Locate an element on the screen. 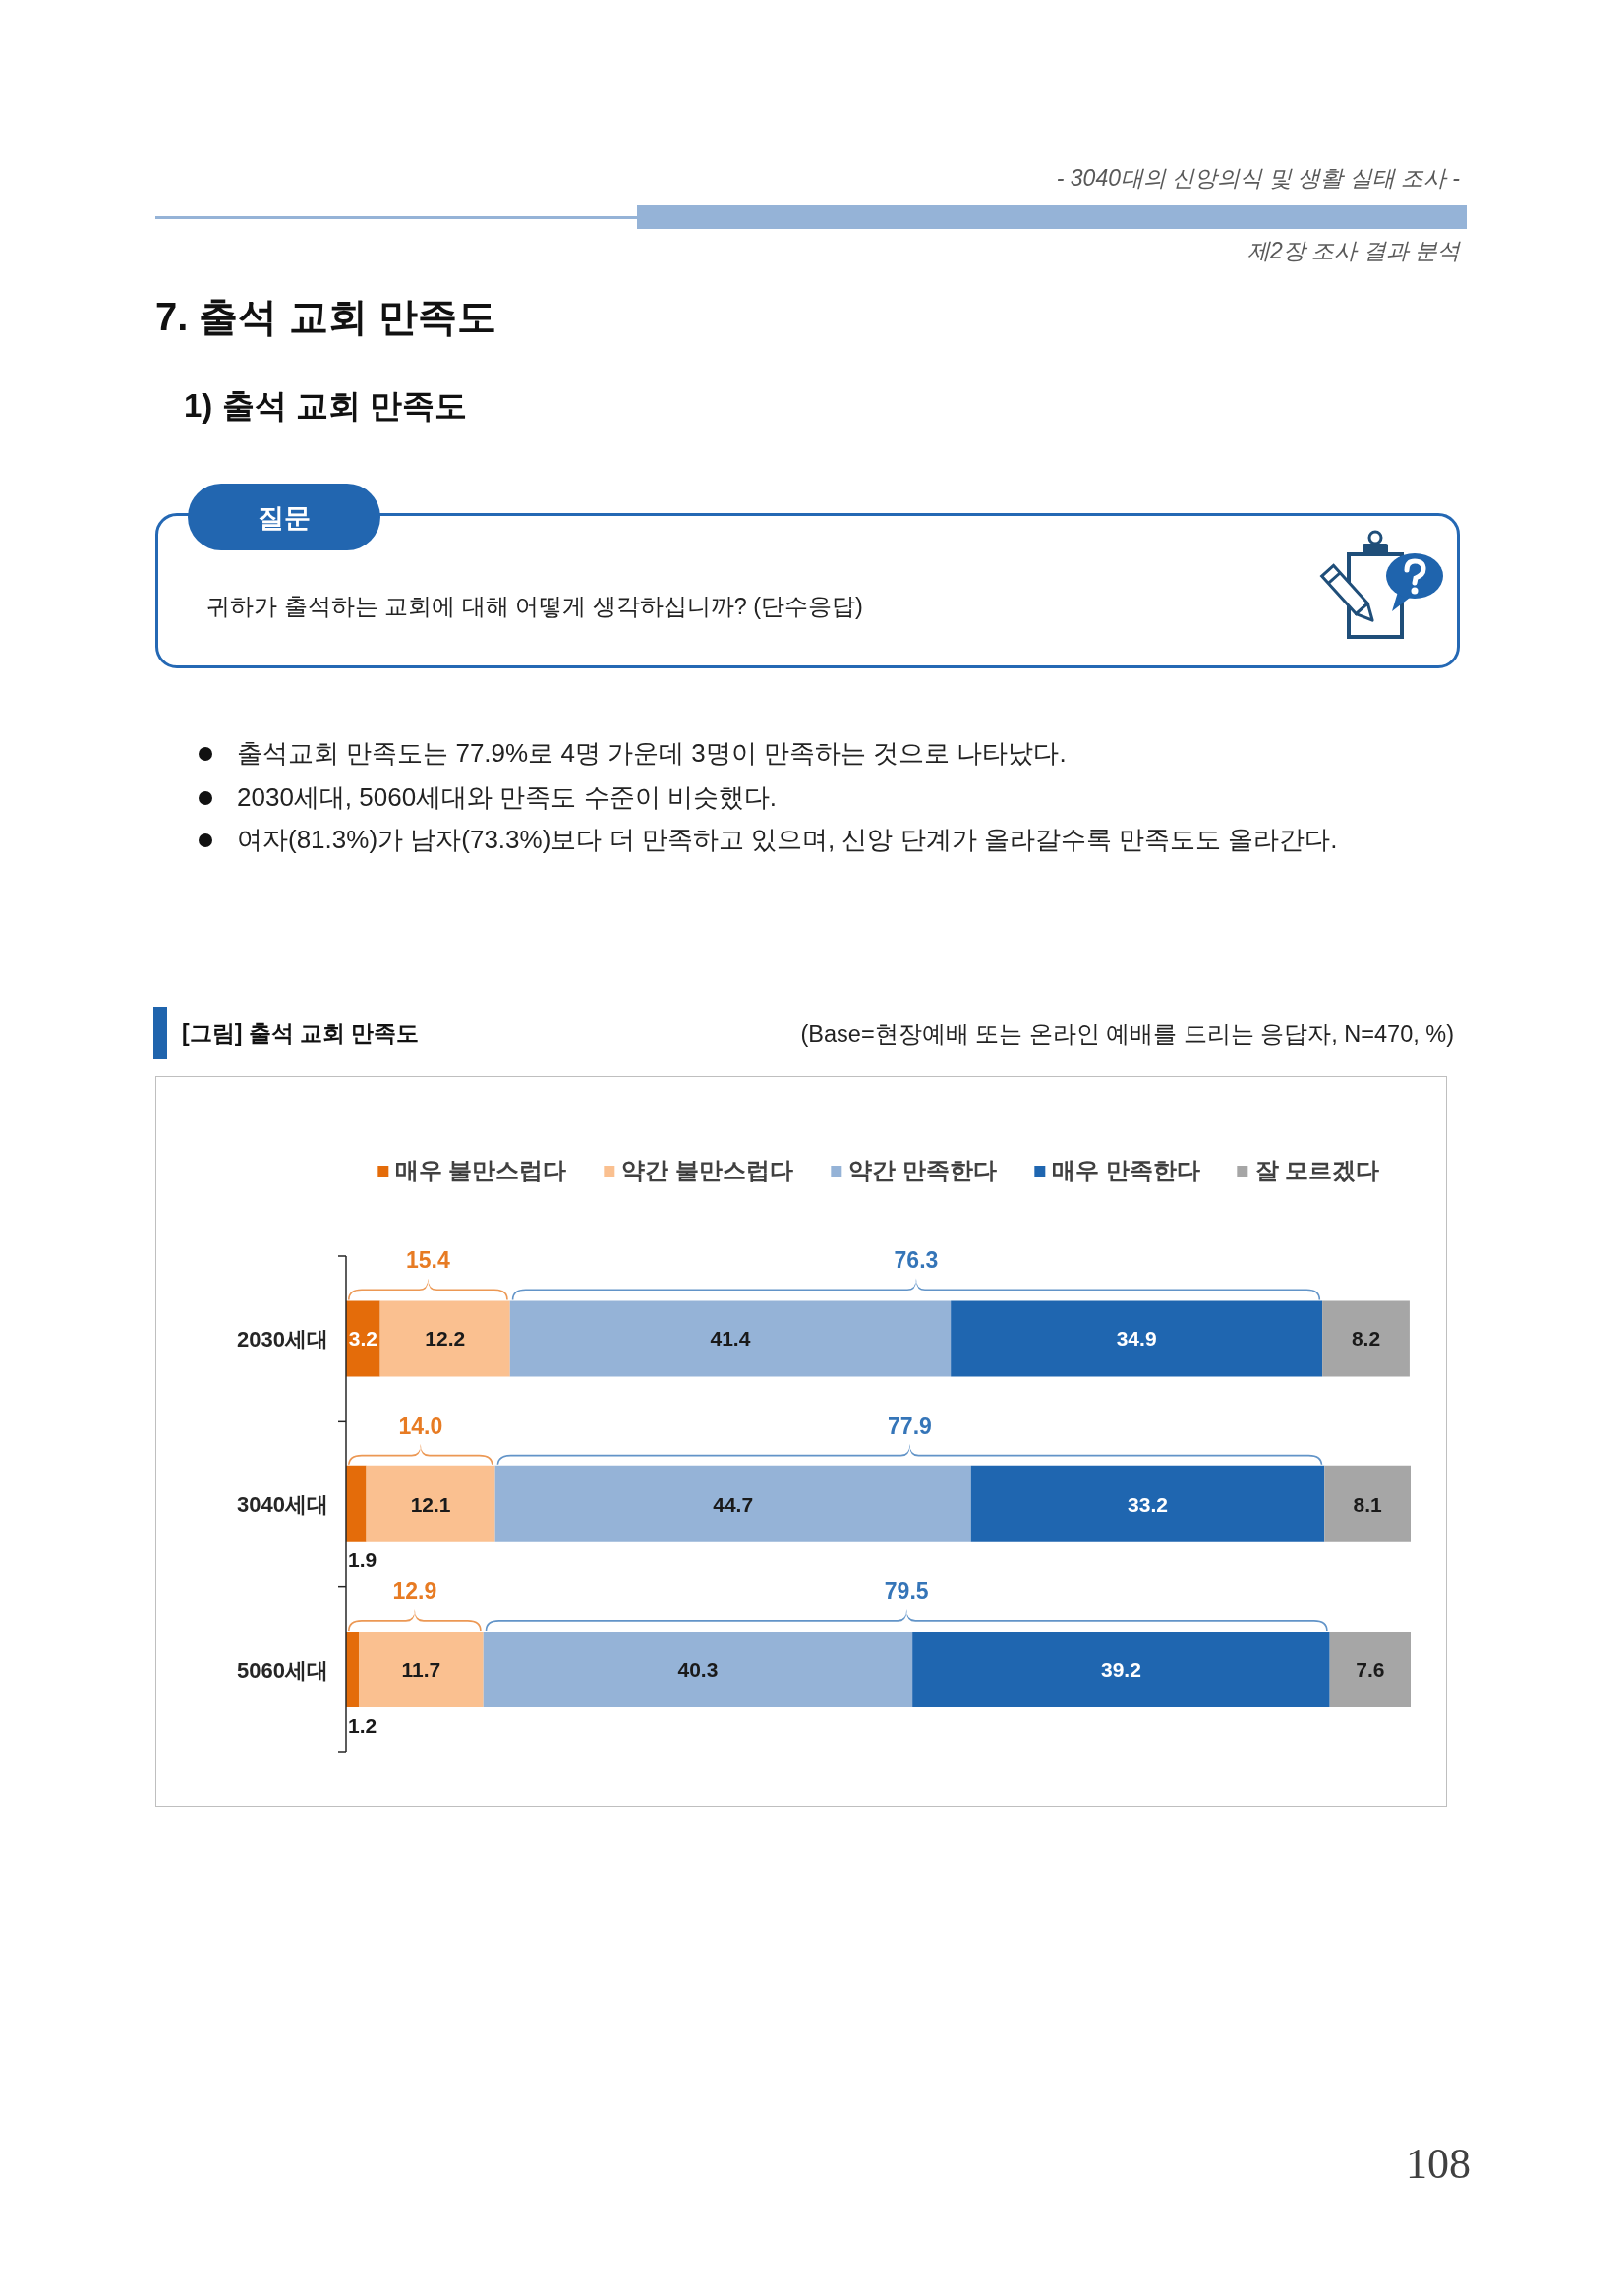  data-label: 41.4 is located at coordinates (730, 1338).